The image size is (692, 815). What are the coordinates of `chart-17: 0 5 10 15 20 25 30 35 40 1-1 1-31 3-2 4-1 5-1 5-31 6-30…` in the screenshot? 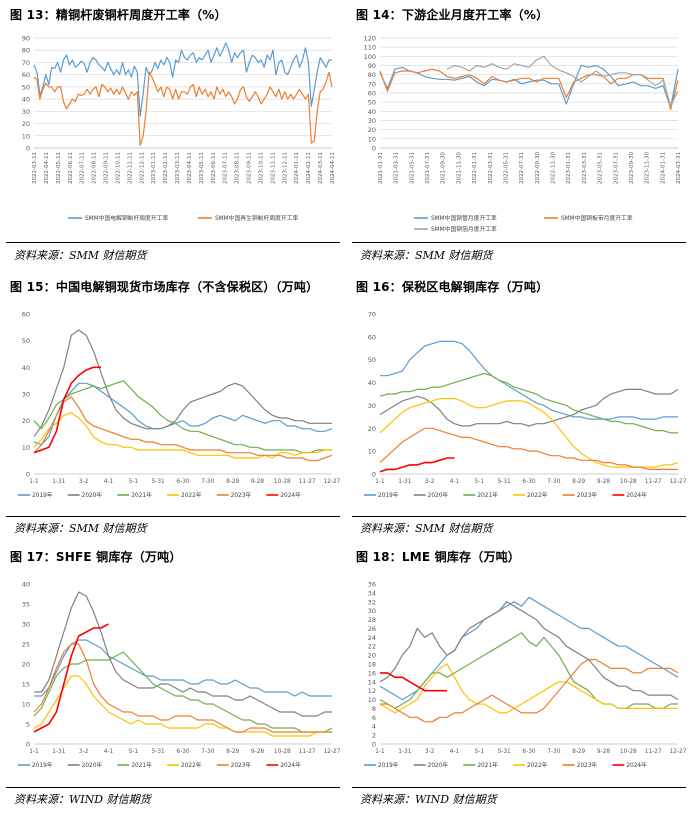 It's located at (179, 675).